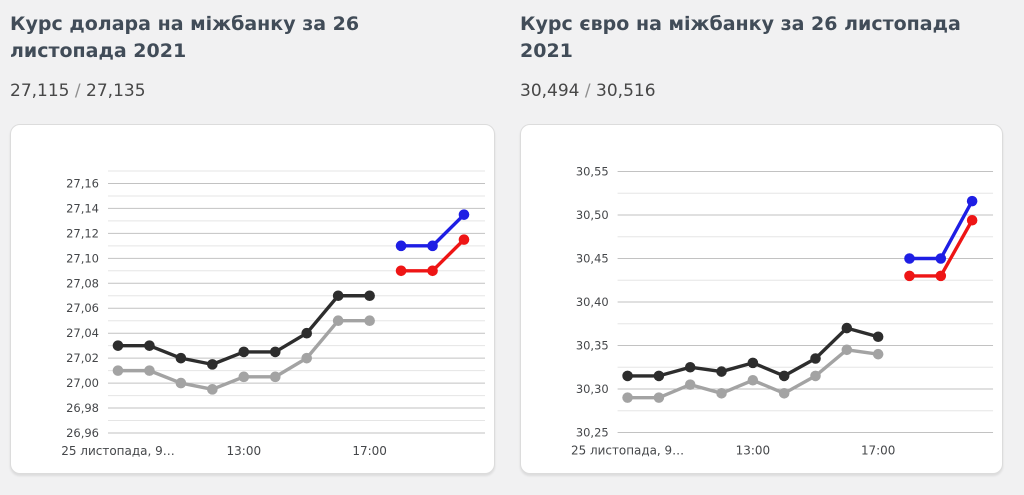 Image resolution: width=1024 pixels, height=495 pixels. What do you see at coordinates (82, 308) in the screenshot?
I see `y-axis-label: 27,06` at bounding box center [82, 308].